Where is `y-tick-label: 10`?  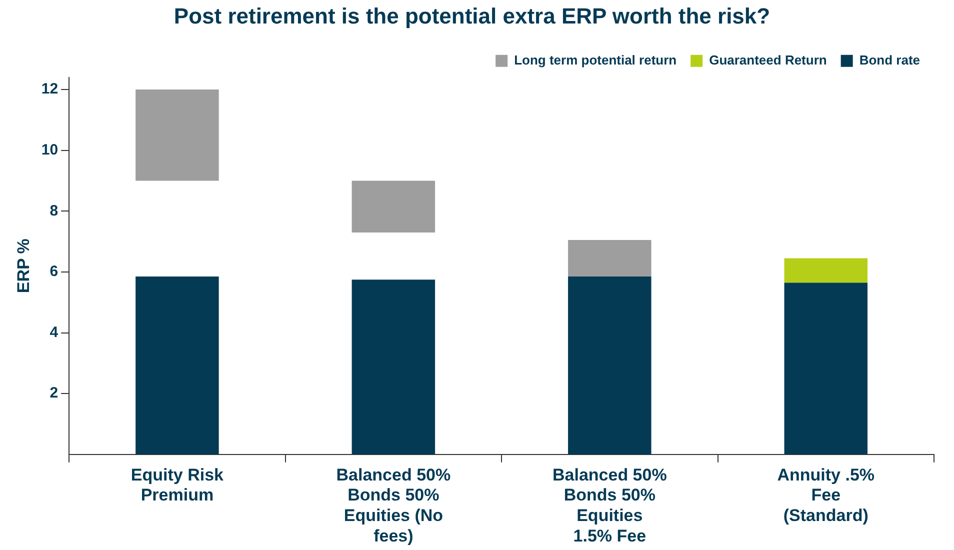
y-tick-label: 10 is located at coordinates (49, 150).